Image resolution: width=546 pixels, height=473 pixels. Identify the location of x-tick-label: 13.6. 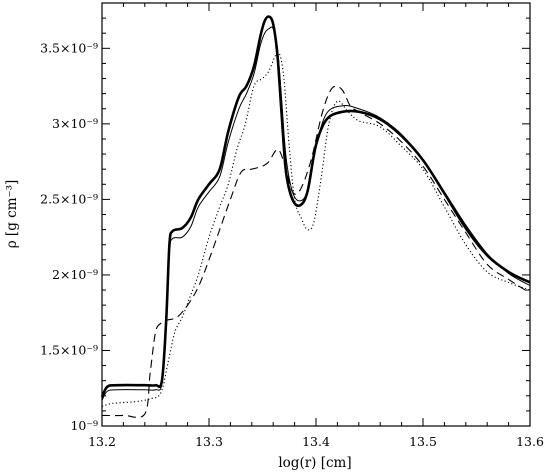
(530, 441).